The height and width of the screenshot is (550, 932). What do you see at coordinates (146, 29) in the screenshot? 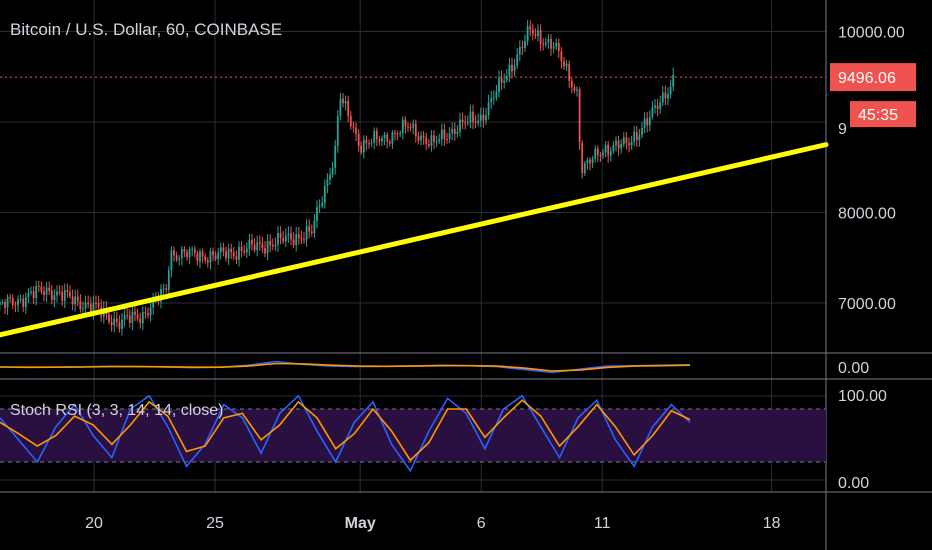
I see `chart-title: Bitcoin / U.S. Dollar, 60, COINBASE` at bounding box center [146, 29].